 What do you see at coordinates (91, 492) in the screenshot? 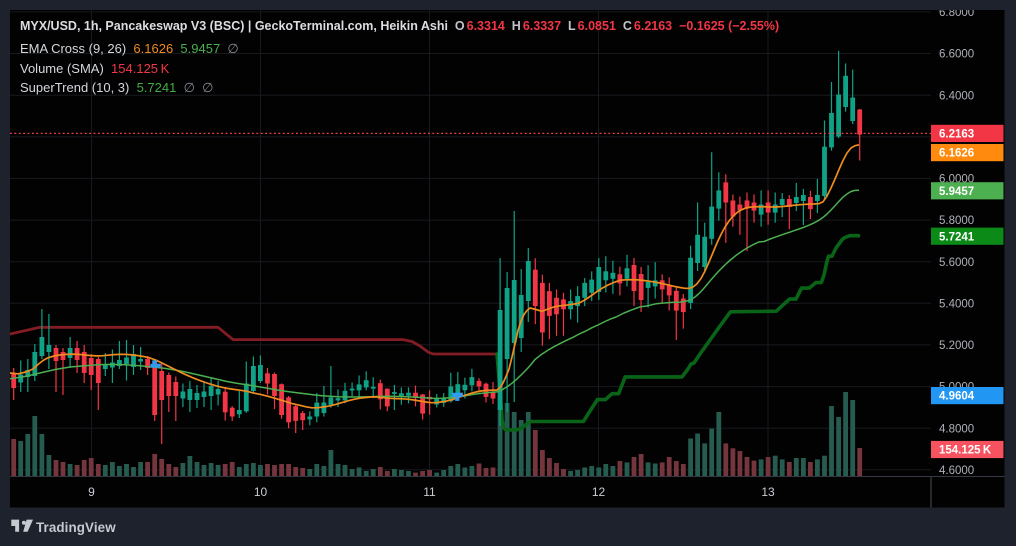
I see `svg-text: 9` at bounding box center [91, 492].